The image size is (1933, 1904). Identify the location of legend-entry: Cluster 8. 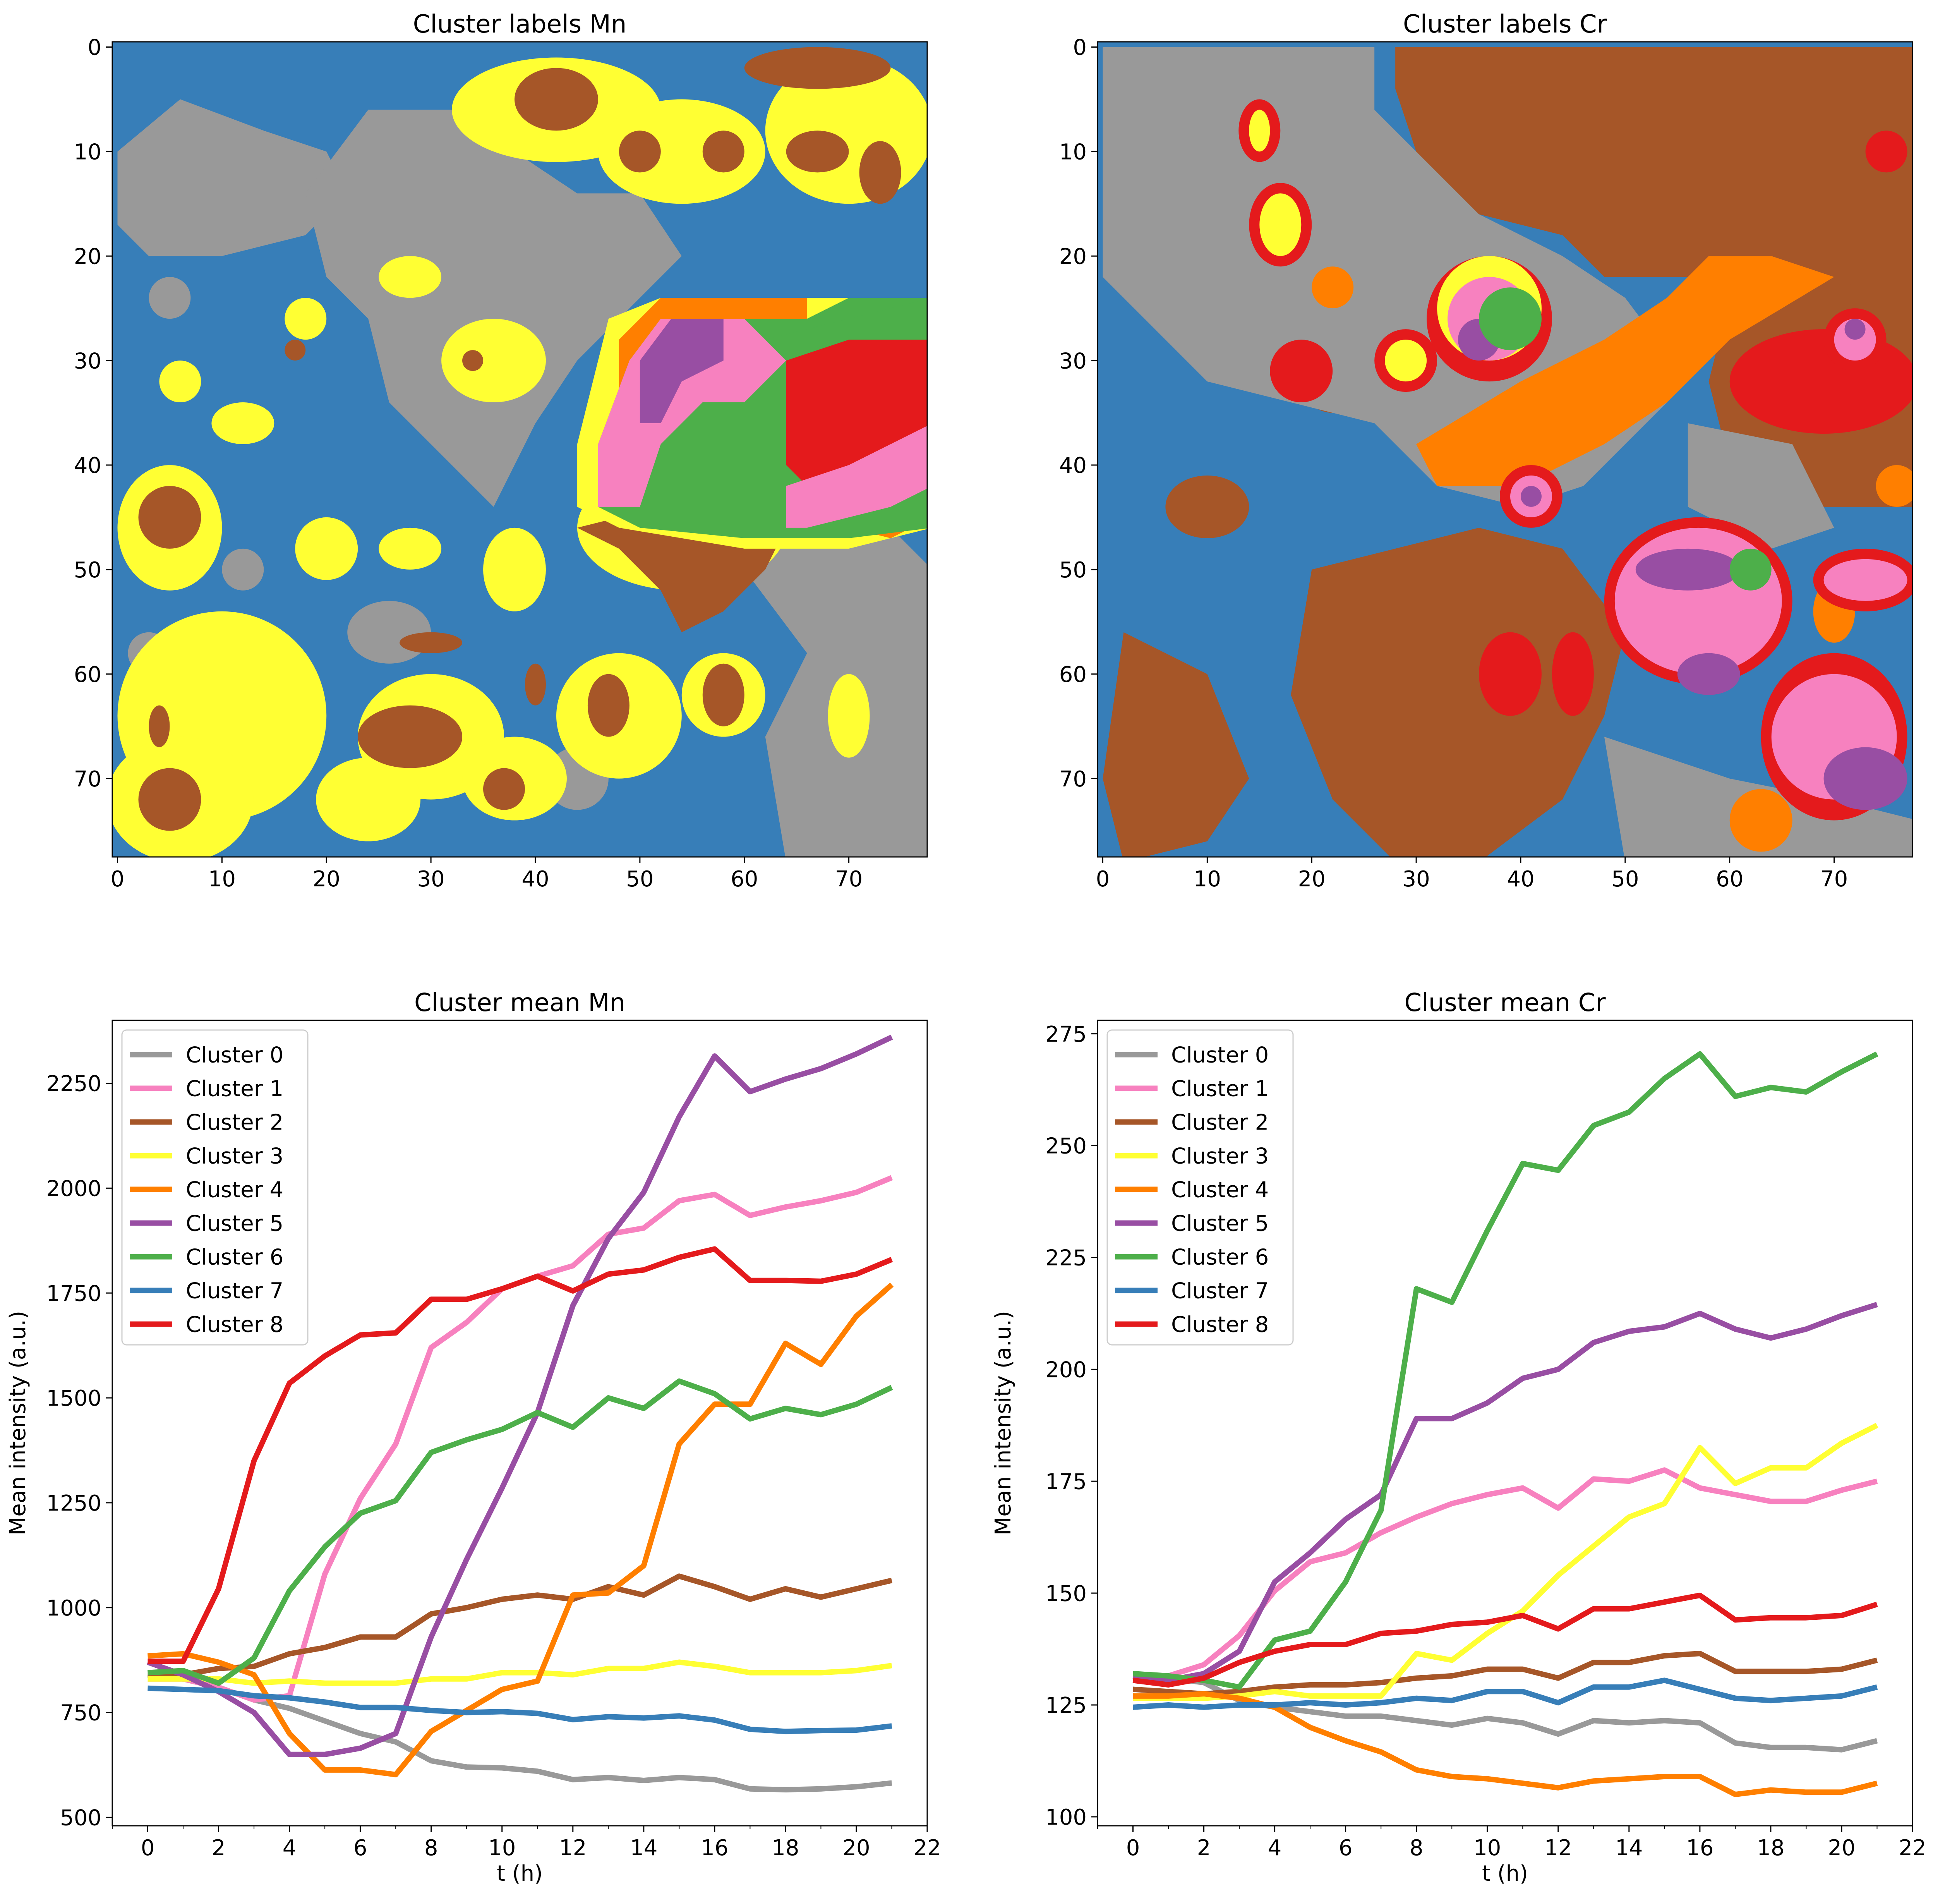
(1220, 1324).